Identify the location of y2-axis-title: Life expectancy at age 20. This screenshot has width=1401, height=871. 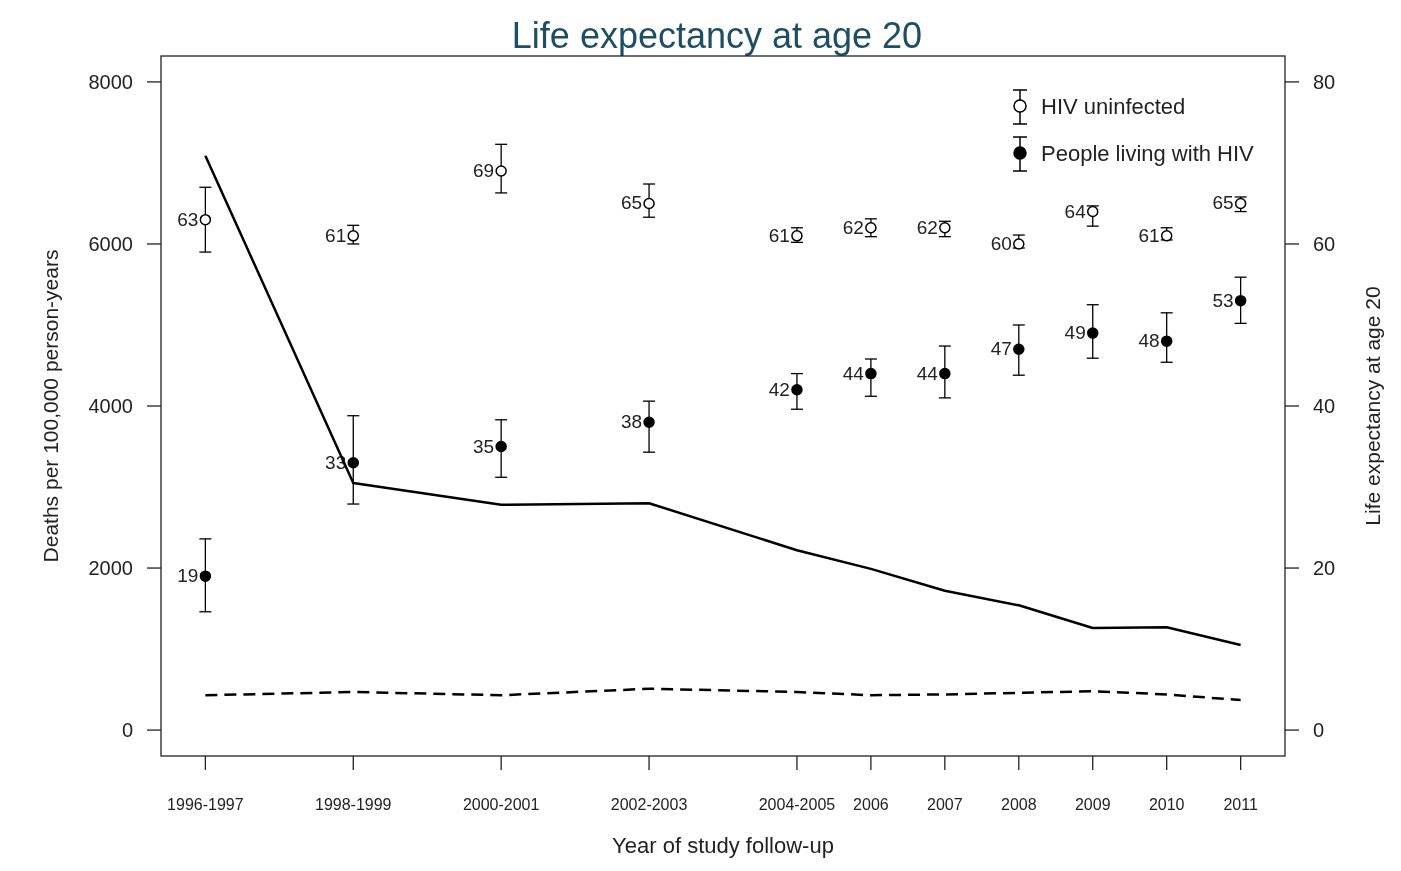
(1372, 406).